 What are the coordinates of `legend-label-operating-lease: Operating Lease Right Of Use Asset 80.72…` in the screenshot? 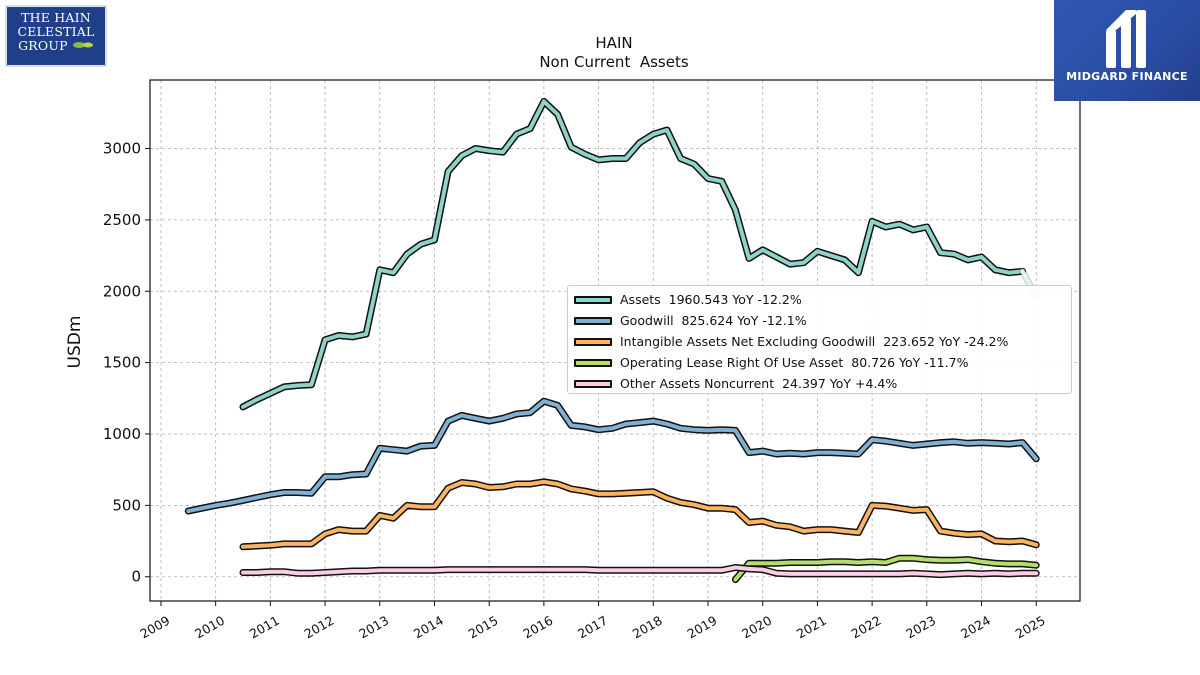 It's located at (794, 362).